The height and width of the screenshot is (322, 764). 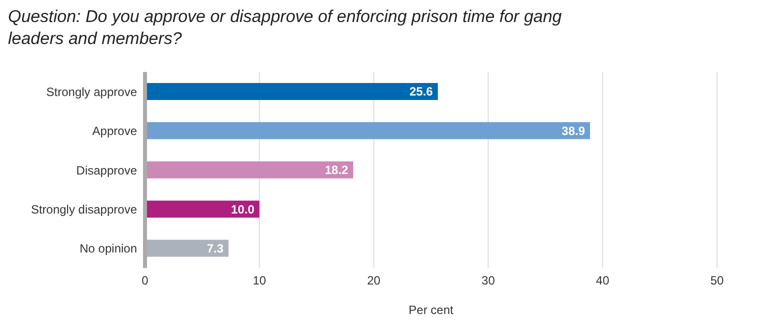 I want to click on x-tick-label: 20, so click(x=374, y=281).